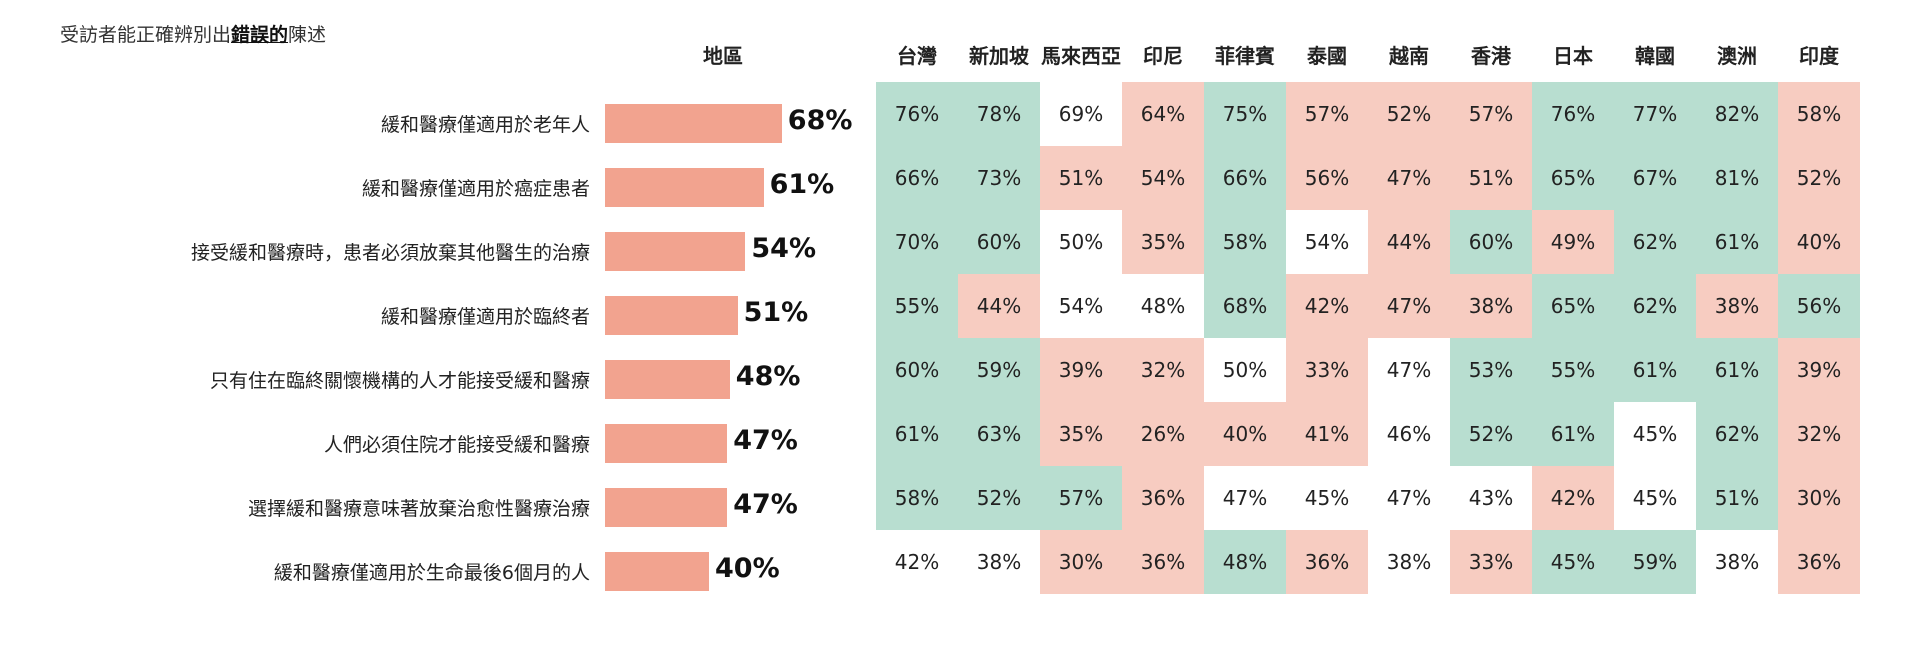 This screenshot has width=1920, height=658. What do you see at coordinates (1491, 56) in the screenshot?
I see `country-header: 香港` at bounding box center [1491, 56].